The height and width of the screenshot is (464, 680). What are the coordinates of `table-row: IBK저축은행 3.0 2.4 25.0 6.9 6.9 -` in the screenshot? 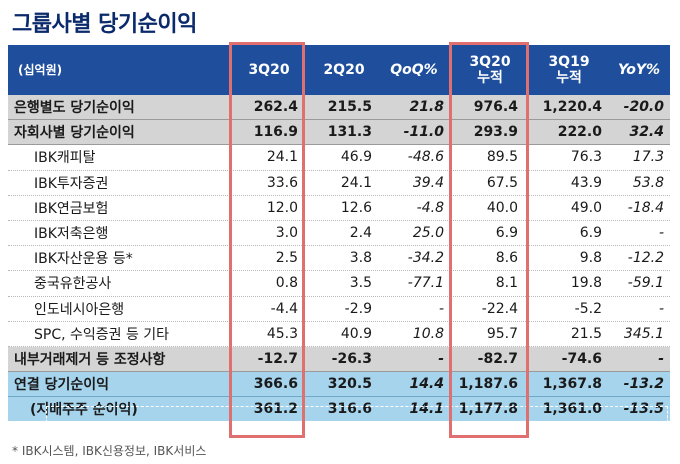 It's located at (339, 234).